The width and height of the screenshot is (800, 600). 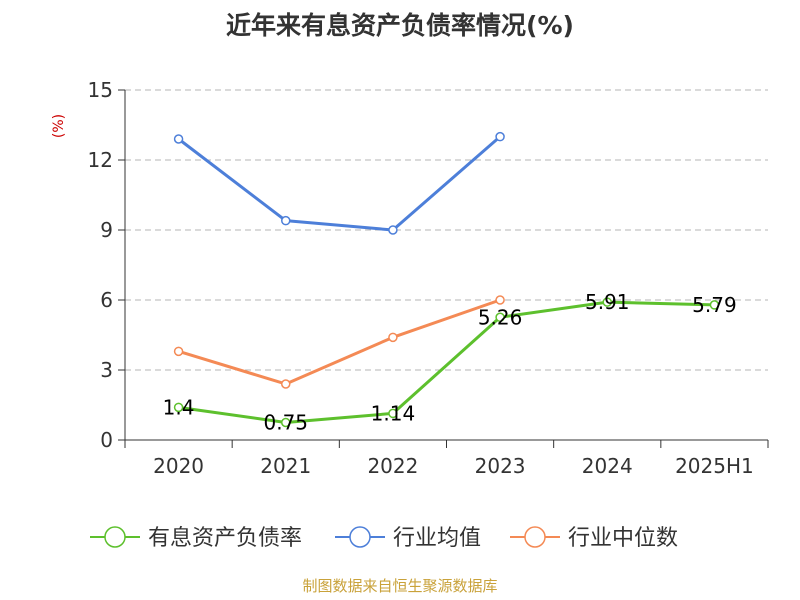 What do you see at coordinates (392, 466) in the screenshot?
I see `x-tick-label: 2022` at bounding box center [392, 466].